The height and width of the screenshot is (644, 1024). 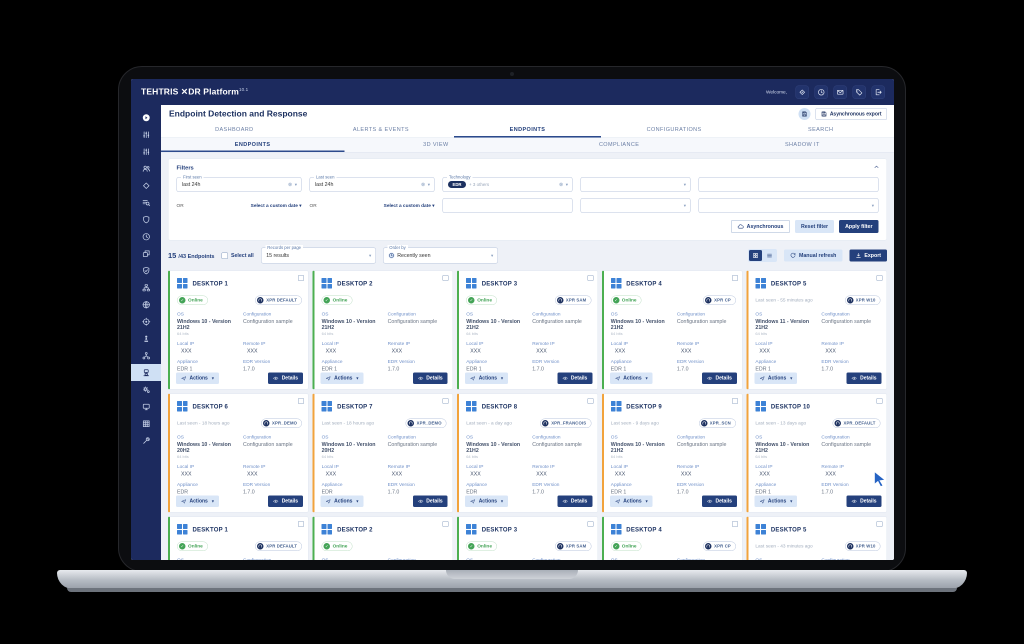 I want to click on first-seen-filter: First seen last 24h ⊗ ▾, so click(x=239, y=183).